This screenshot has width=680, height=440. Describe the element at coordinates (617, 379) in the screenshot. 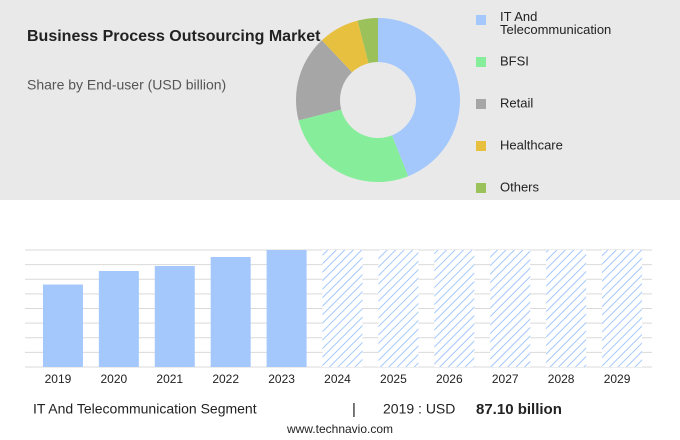

I see `x-tick-label: 2029` at that location.